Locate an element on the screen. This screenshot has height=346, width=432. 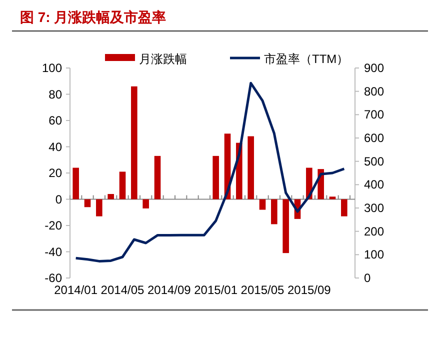
x-tick-label: 2014/01 is located at coordinates (76, 290).